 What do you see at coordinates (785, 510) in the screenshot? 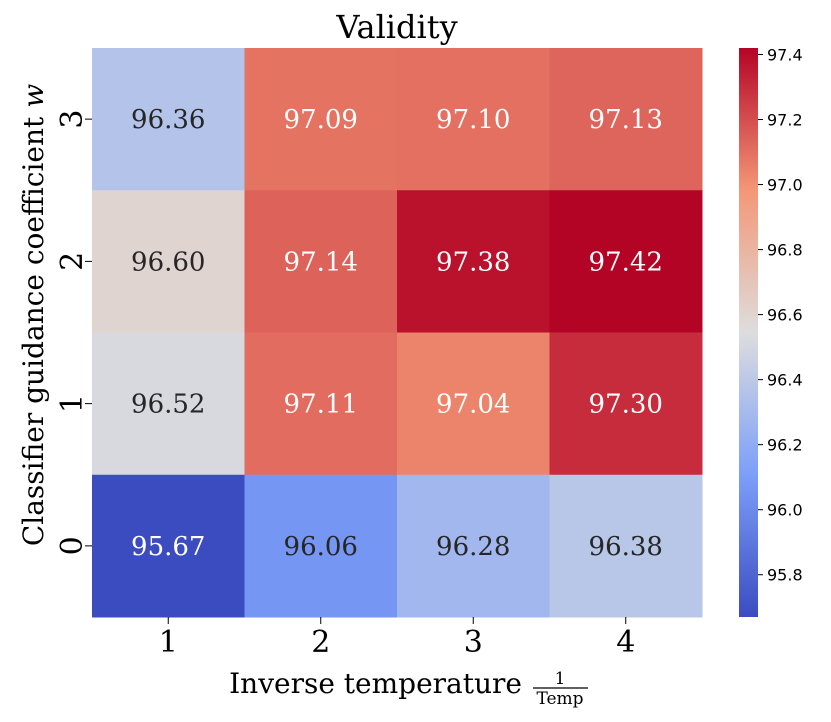
I see `colorbar-tick-label: 96.0` at bounding box center [785, 510].